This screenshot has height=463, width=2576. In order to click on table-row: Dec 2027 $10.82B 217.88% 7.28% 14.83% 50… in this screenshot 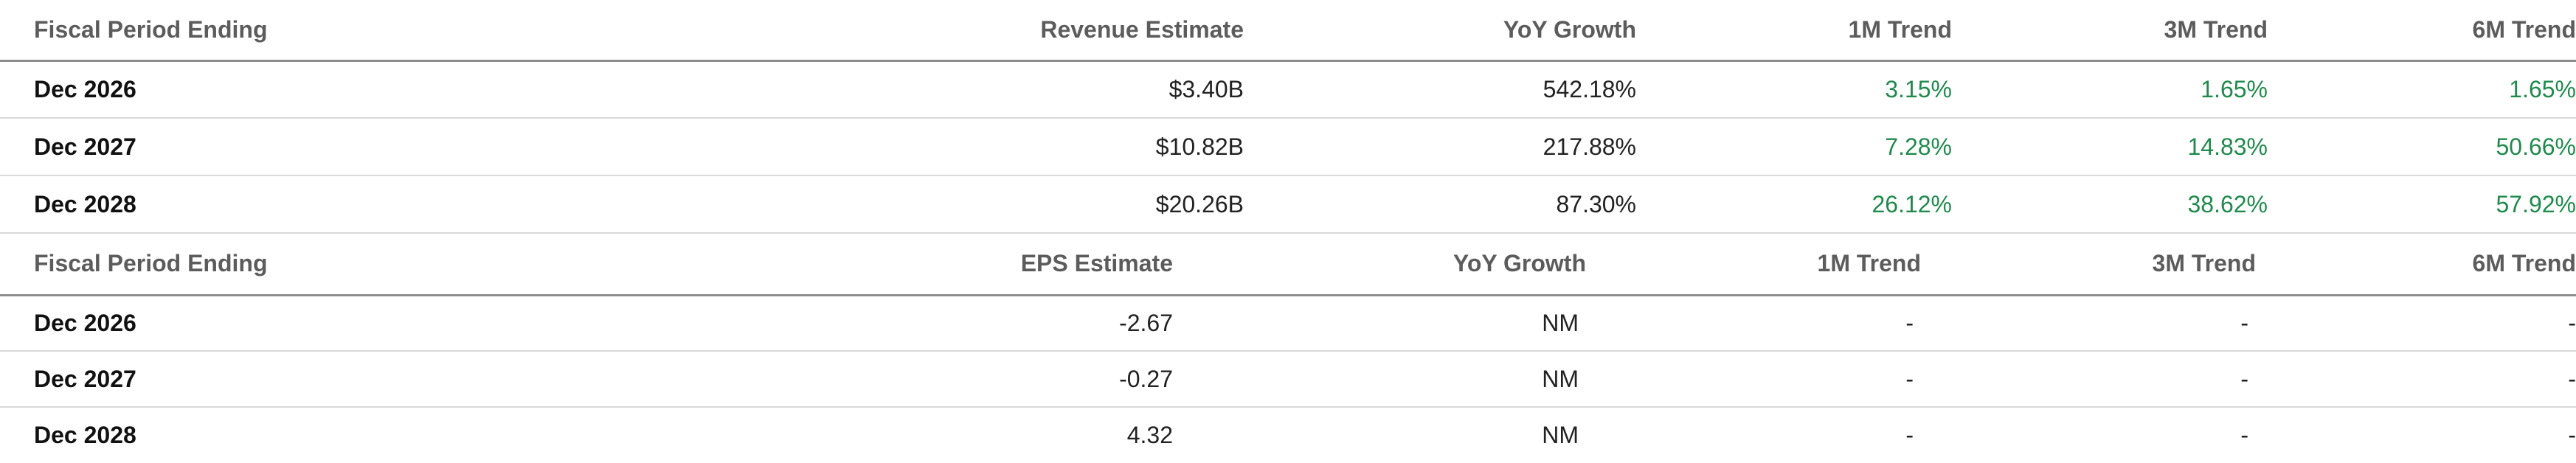, I will do `click(1288, 147)`.